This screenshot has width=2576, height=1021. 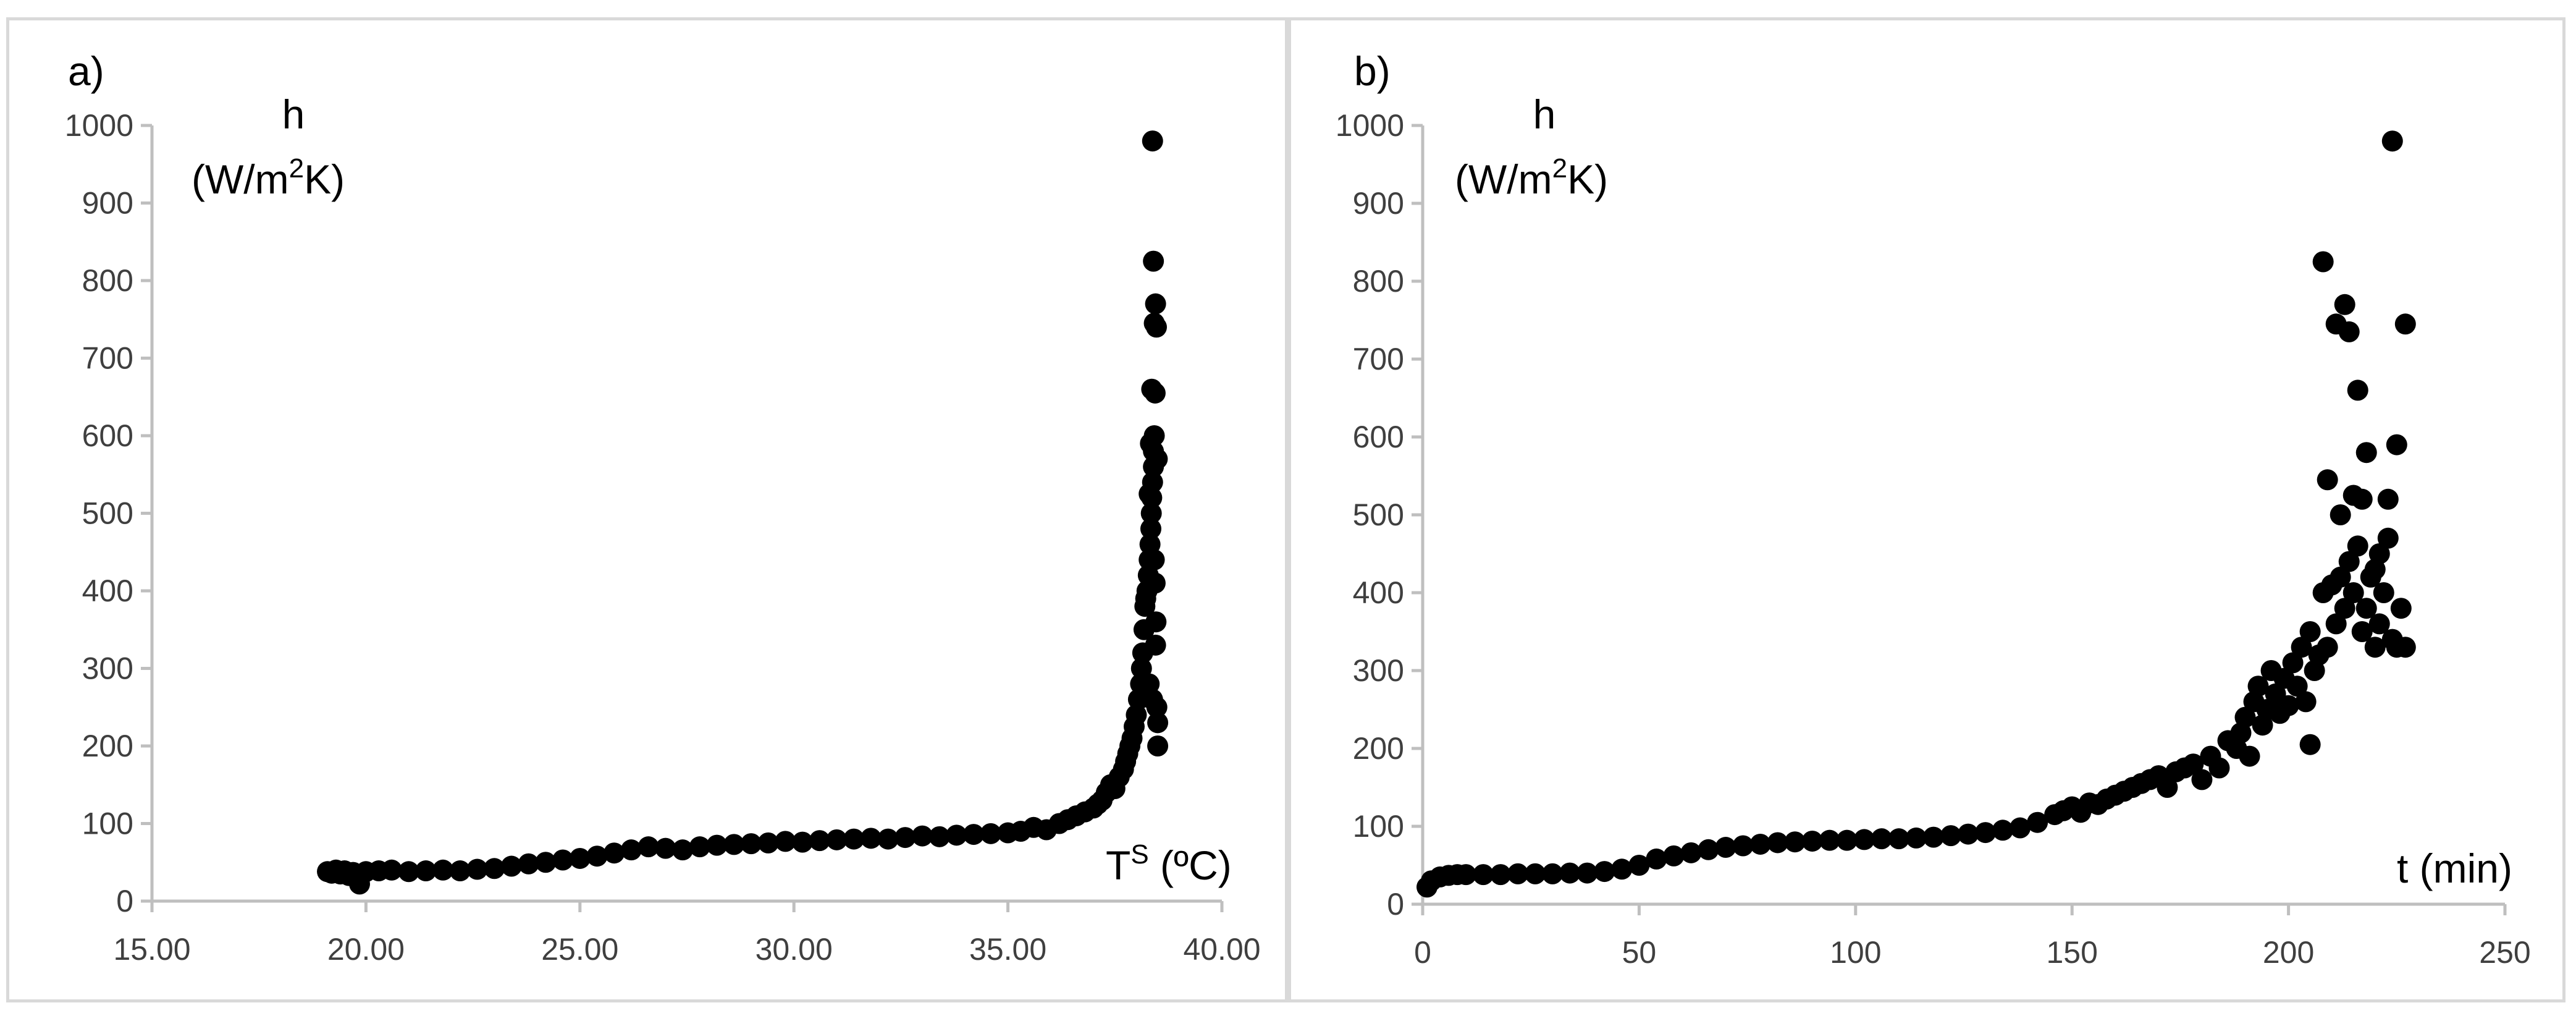 I want to click on x-axis-label: TS (ºC), so click(x=1169, y=863).